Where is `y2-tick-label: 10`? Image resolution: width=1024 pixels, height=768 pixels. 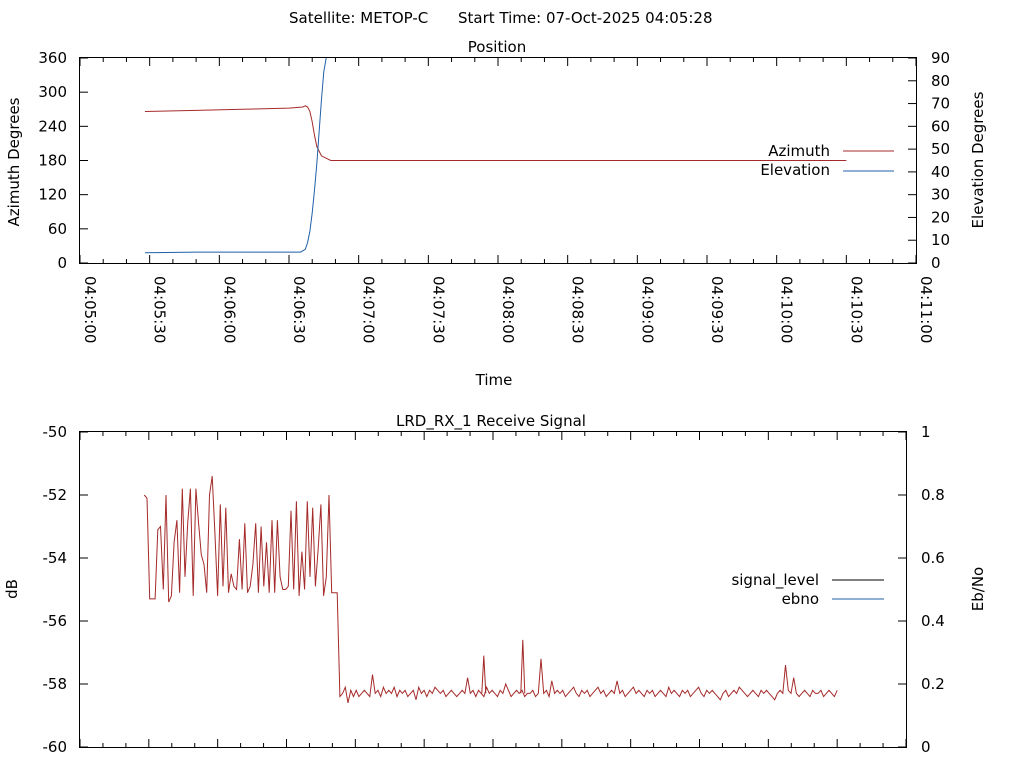 y2-tick-label: 10 is located at coordinates (940, 240).